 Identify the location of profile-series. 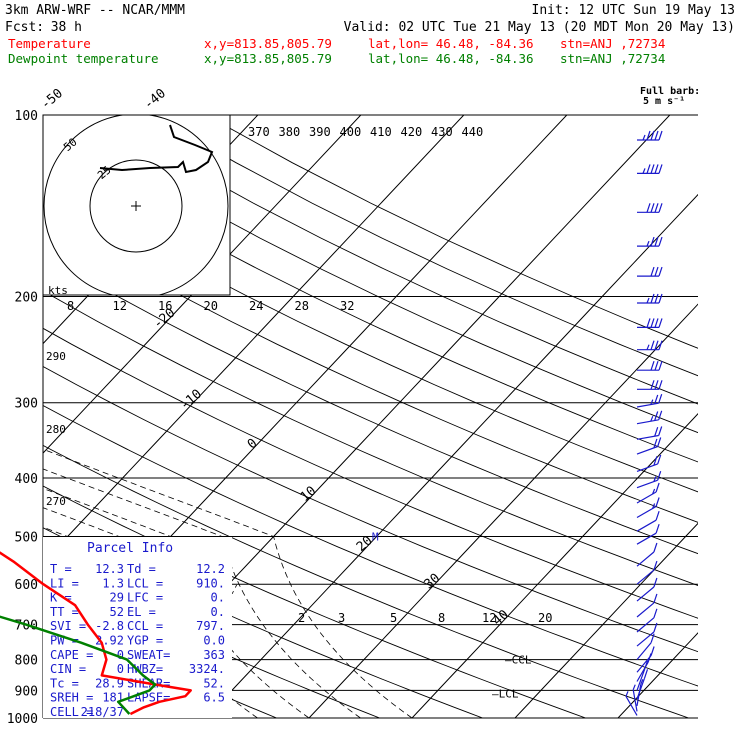
(96, 633).